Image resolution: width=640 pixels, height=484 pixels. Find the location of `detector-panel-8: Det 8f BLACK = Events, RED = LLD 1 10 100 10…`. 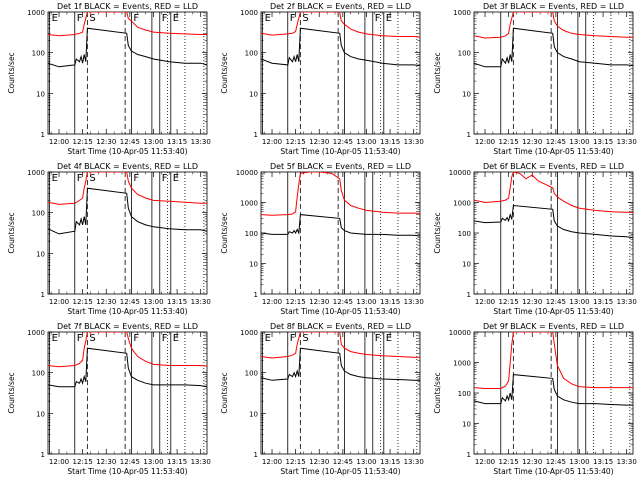

detector-panel-8: Det 8f BLACK = Events, RED = LLD 1 10 100 10… is located at coordinates (322, 399).